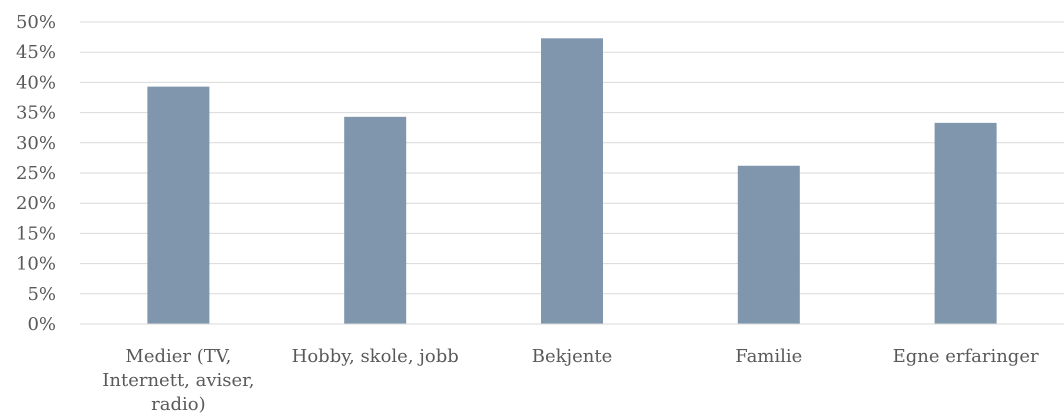 The height and width of the screenshot is (419, 1064). What do you see at coordinates (768, 356) in the screenshot?
I see `x-category-label: Familie` at bounding box center [768, 356].